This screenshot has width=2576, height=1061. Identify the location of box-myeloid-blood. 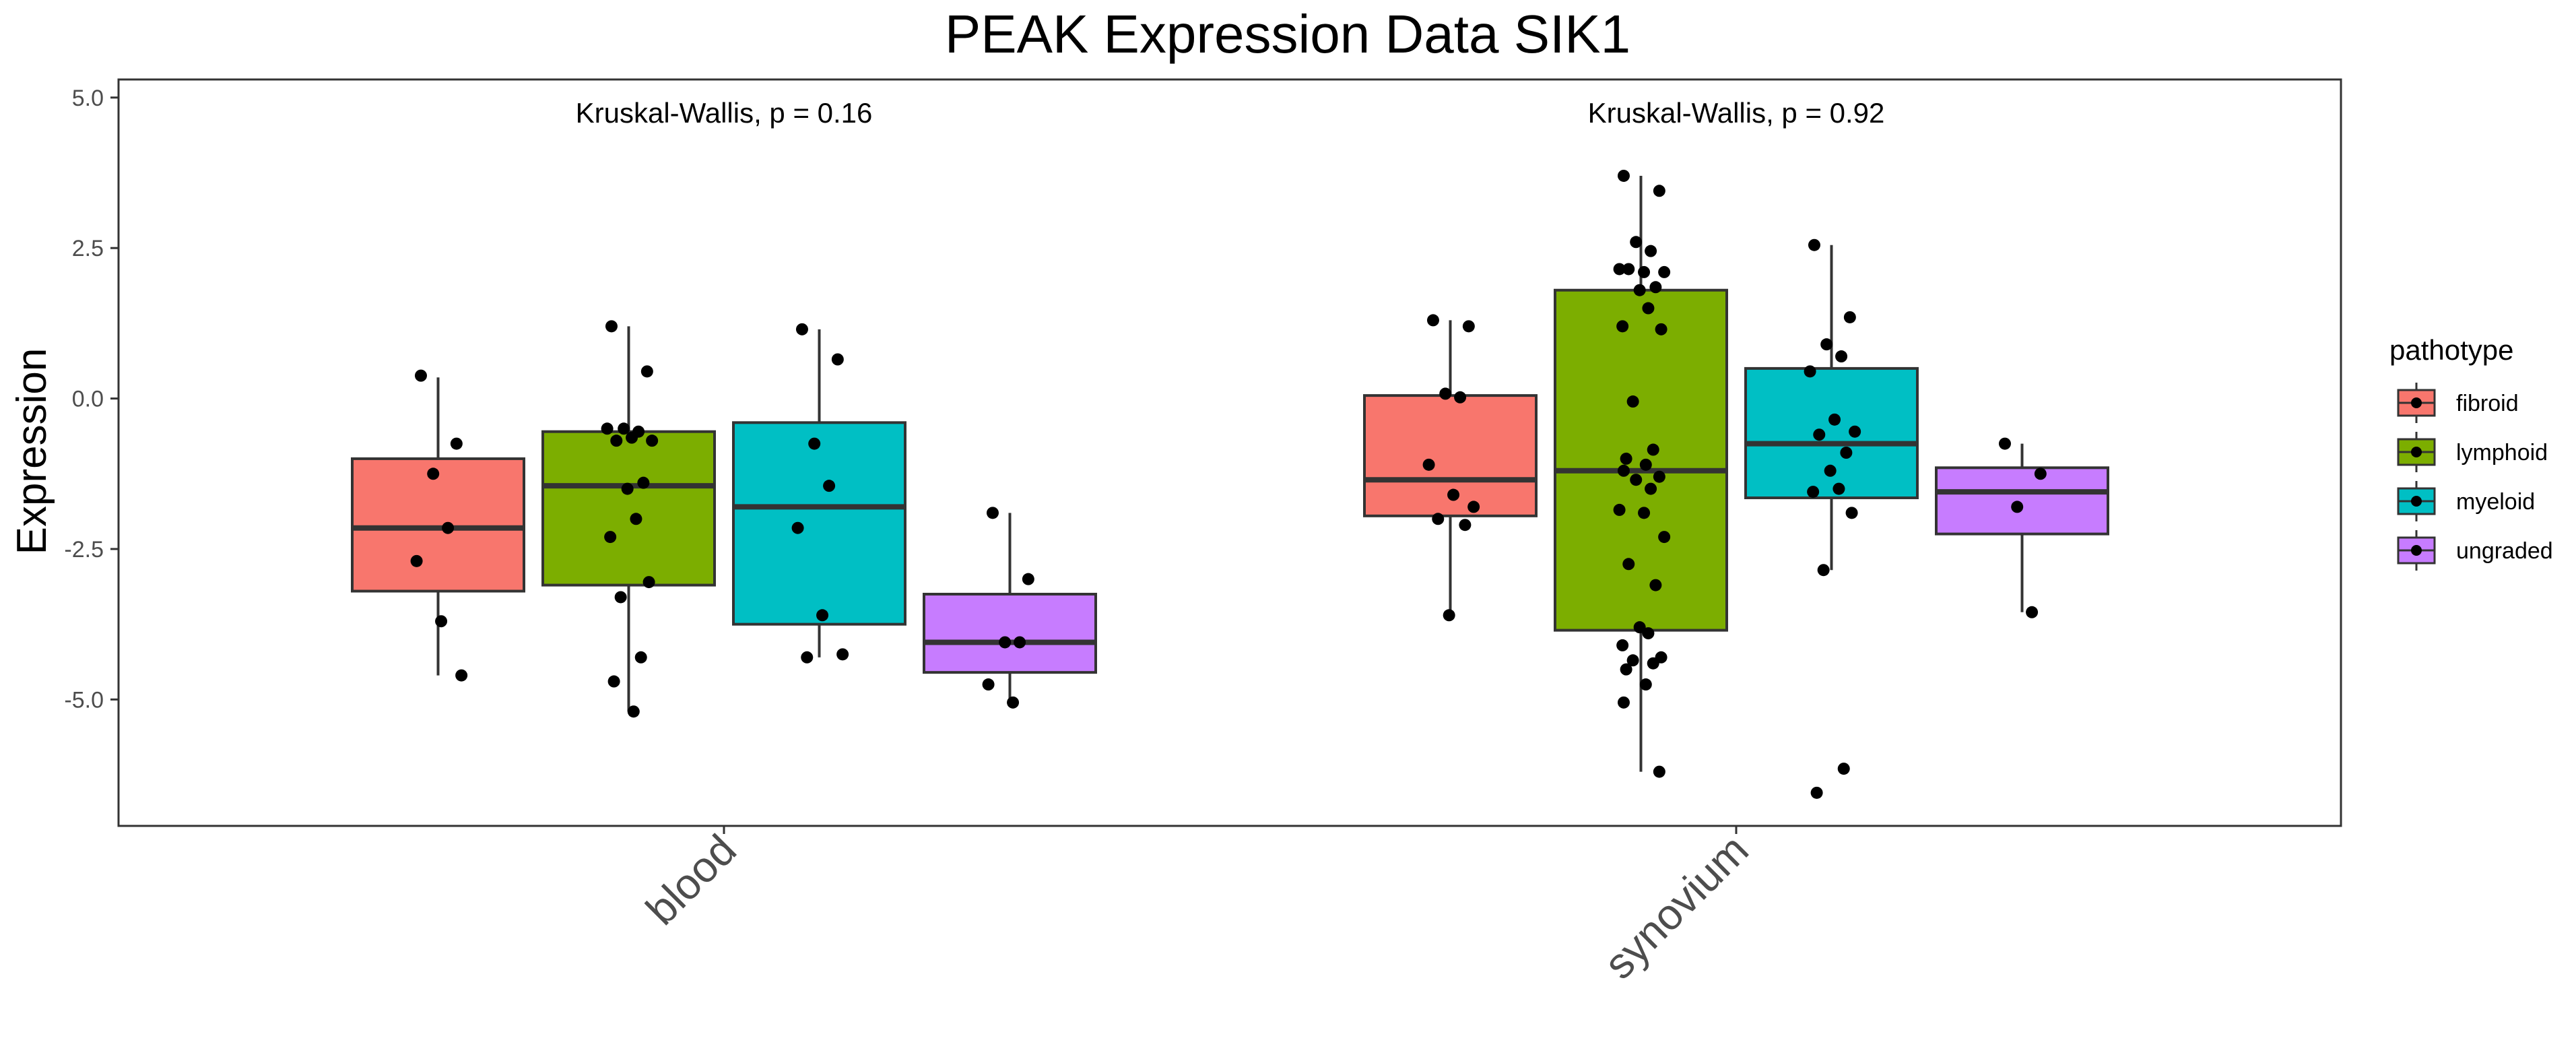
(819, 523).